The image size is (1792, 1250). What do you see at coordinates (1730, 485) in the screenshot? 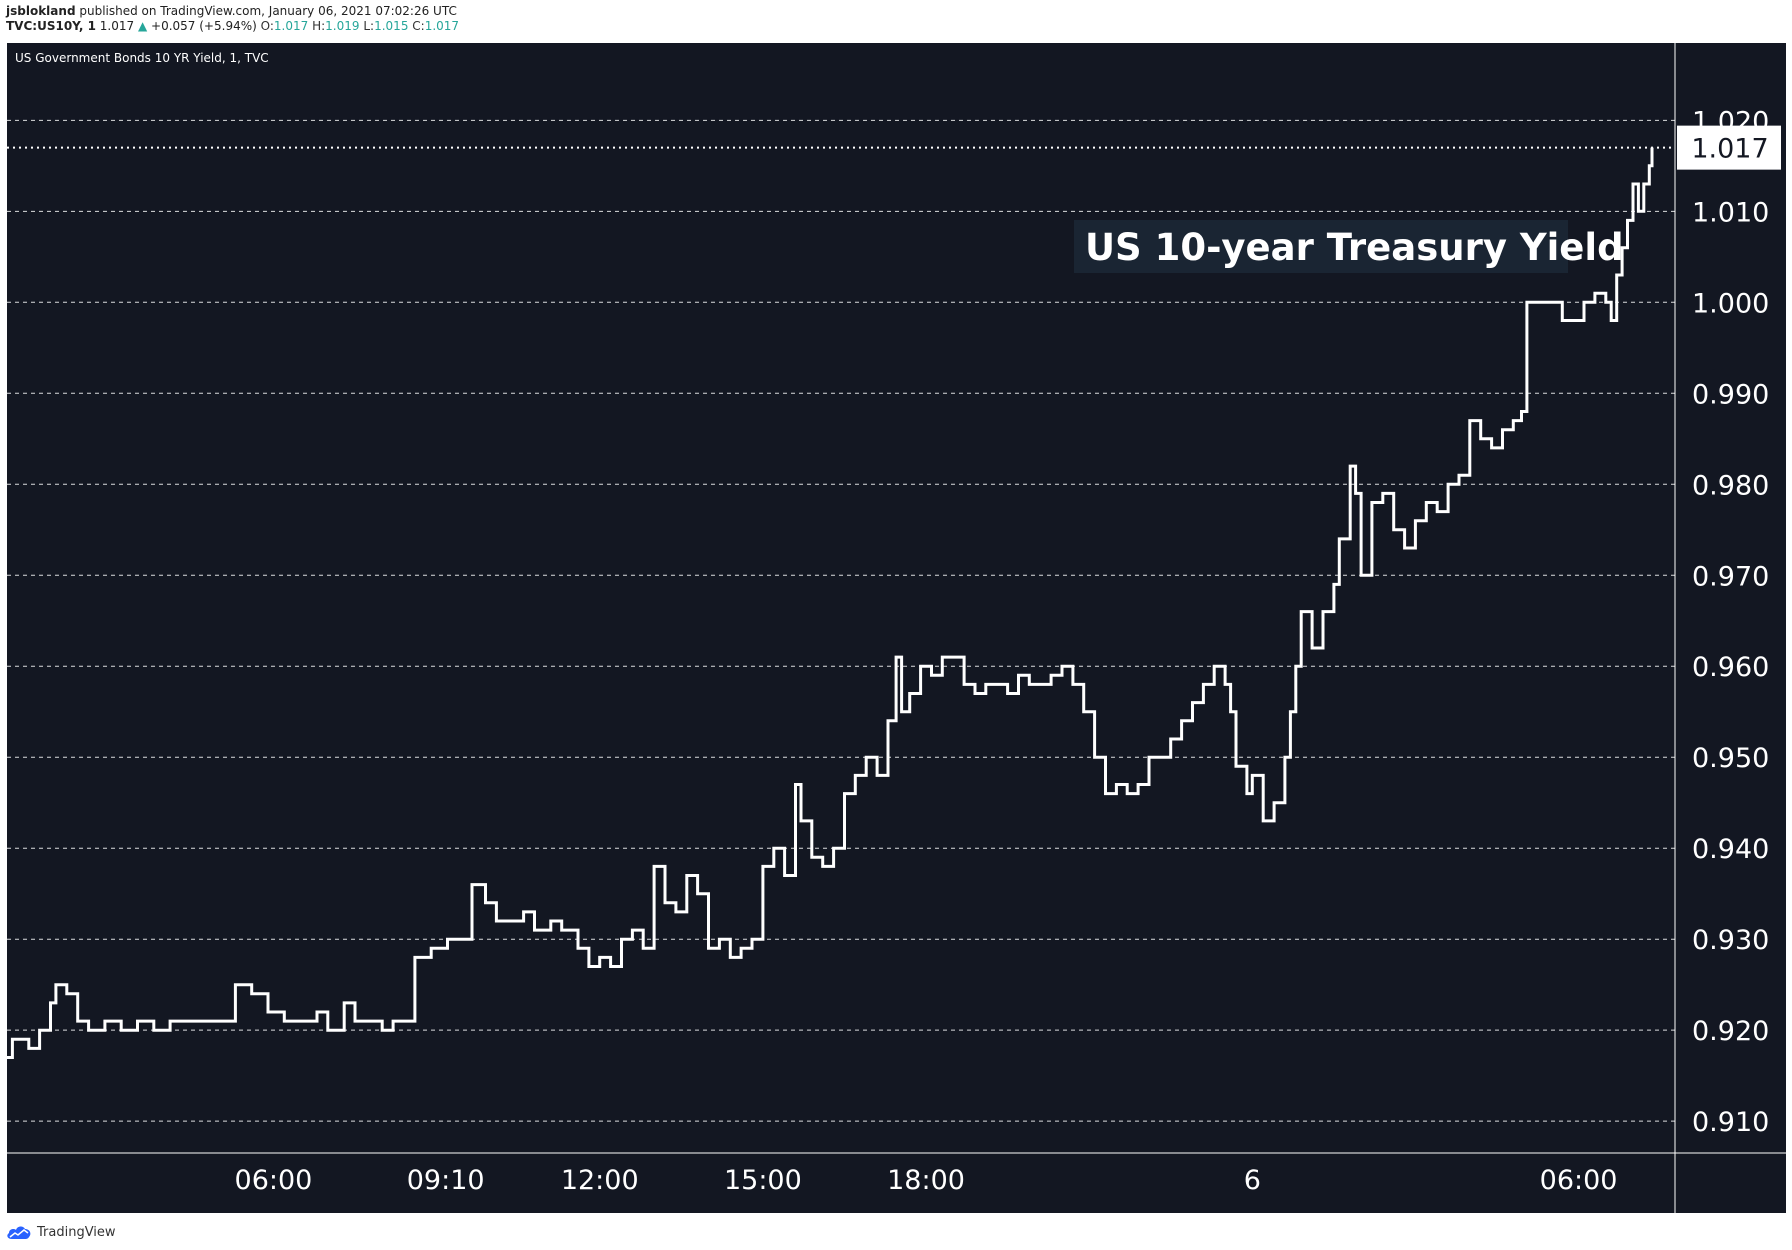
I see `y-tick-label: 0.980` at bounding box center [1730, 485].